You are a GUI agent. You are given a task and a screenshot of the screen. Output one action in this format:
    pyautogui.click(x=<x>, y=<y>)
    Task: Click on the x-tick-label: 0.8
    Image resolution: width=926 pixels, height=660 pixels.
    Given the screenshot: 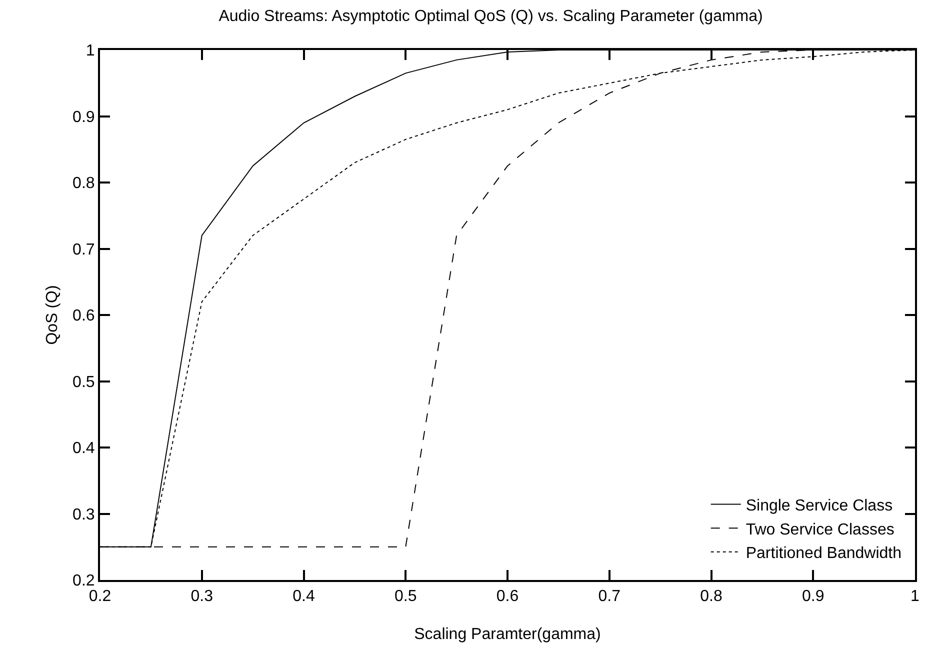 What is the action you would take?
    pyautogui.click(x=711, y=597)
    